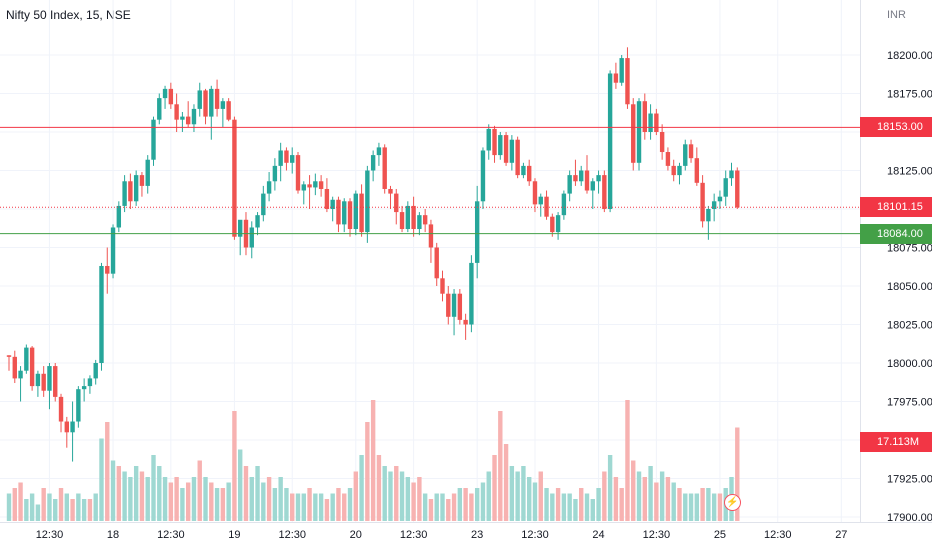 The width and height of the screenshot is (932, 550). Describe the element at coordinates (356, 535) in the screenshot. I see `time-tick-label: 20` at that location.